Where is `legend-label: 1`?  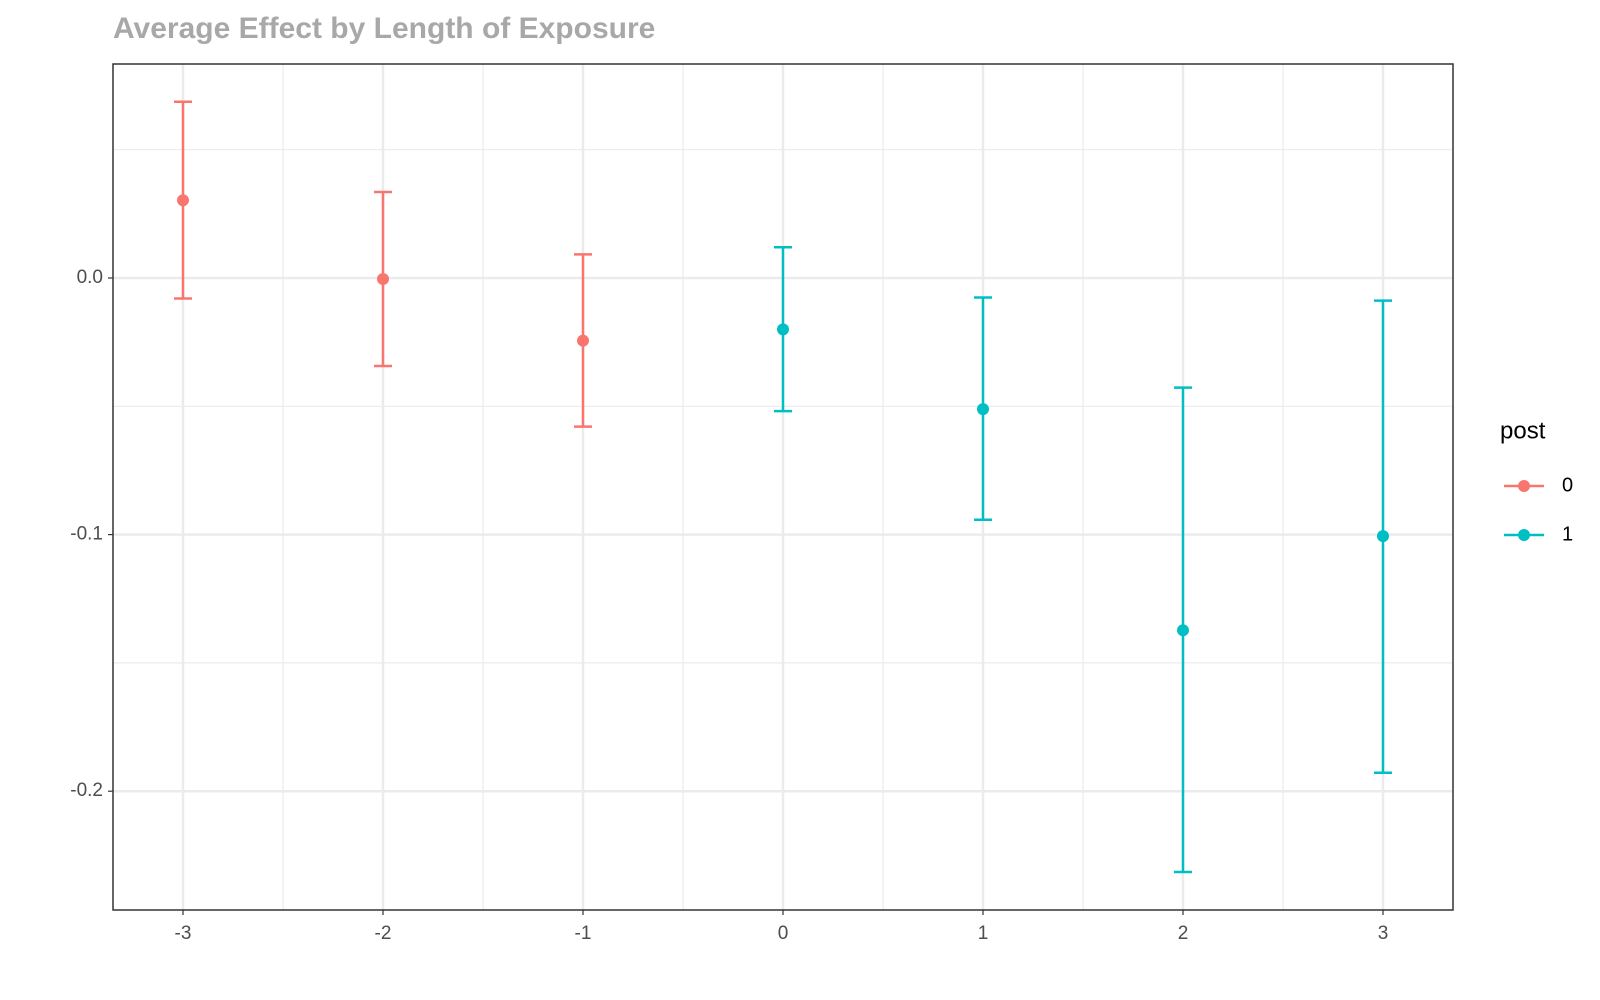 legend-label: 1 is located at coordinates (1567, 534).